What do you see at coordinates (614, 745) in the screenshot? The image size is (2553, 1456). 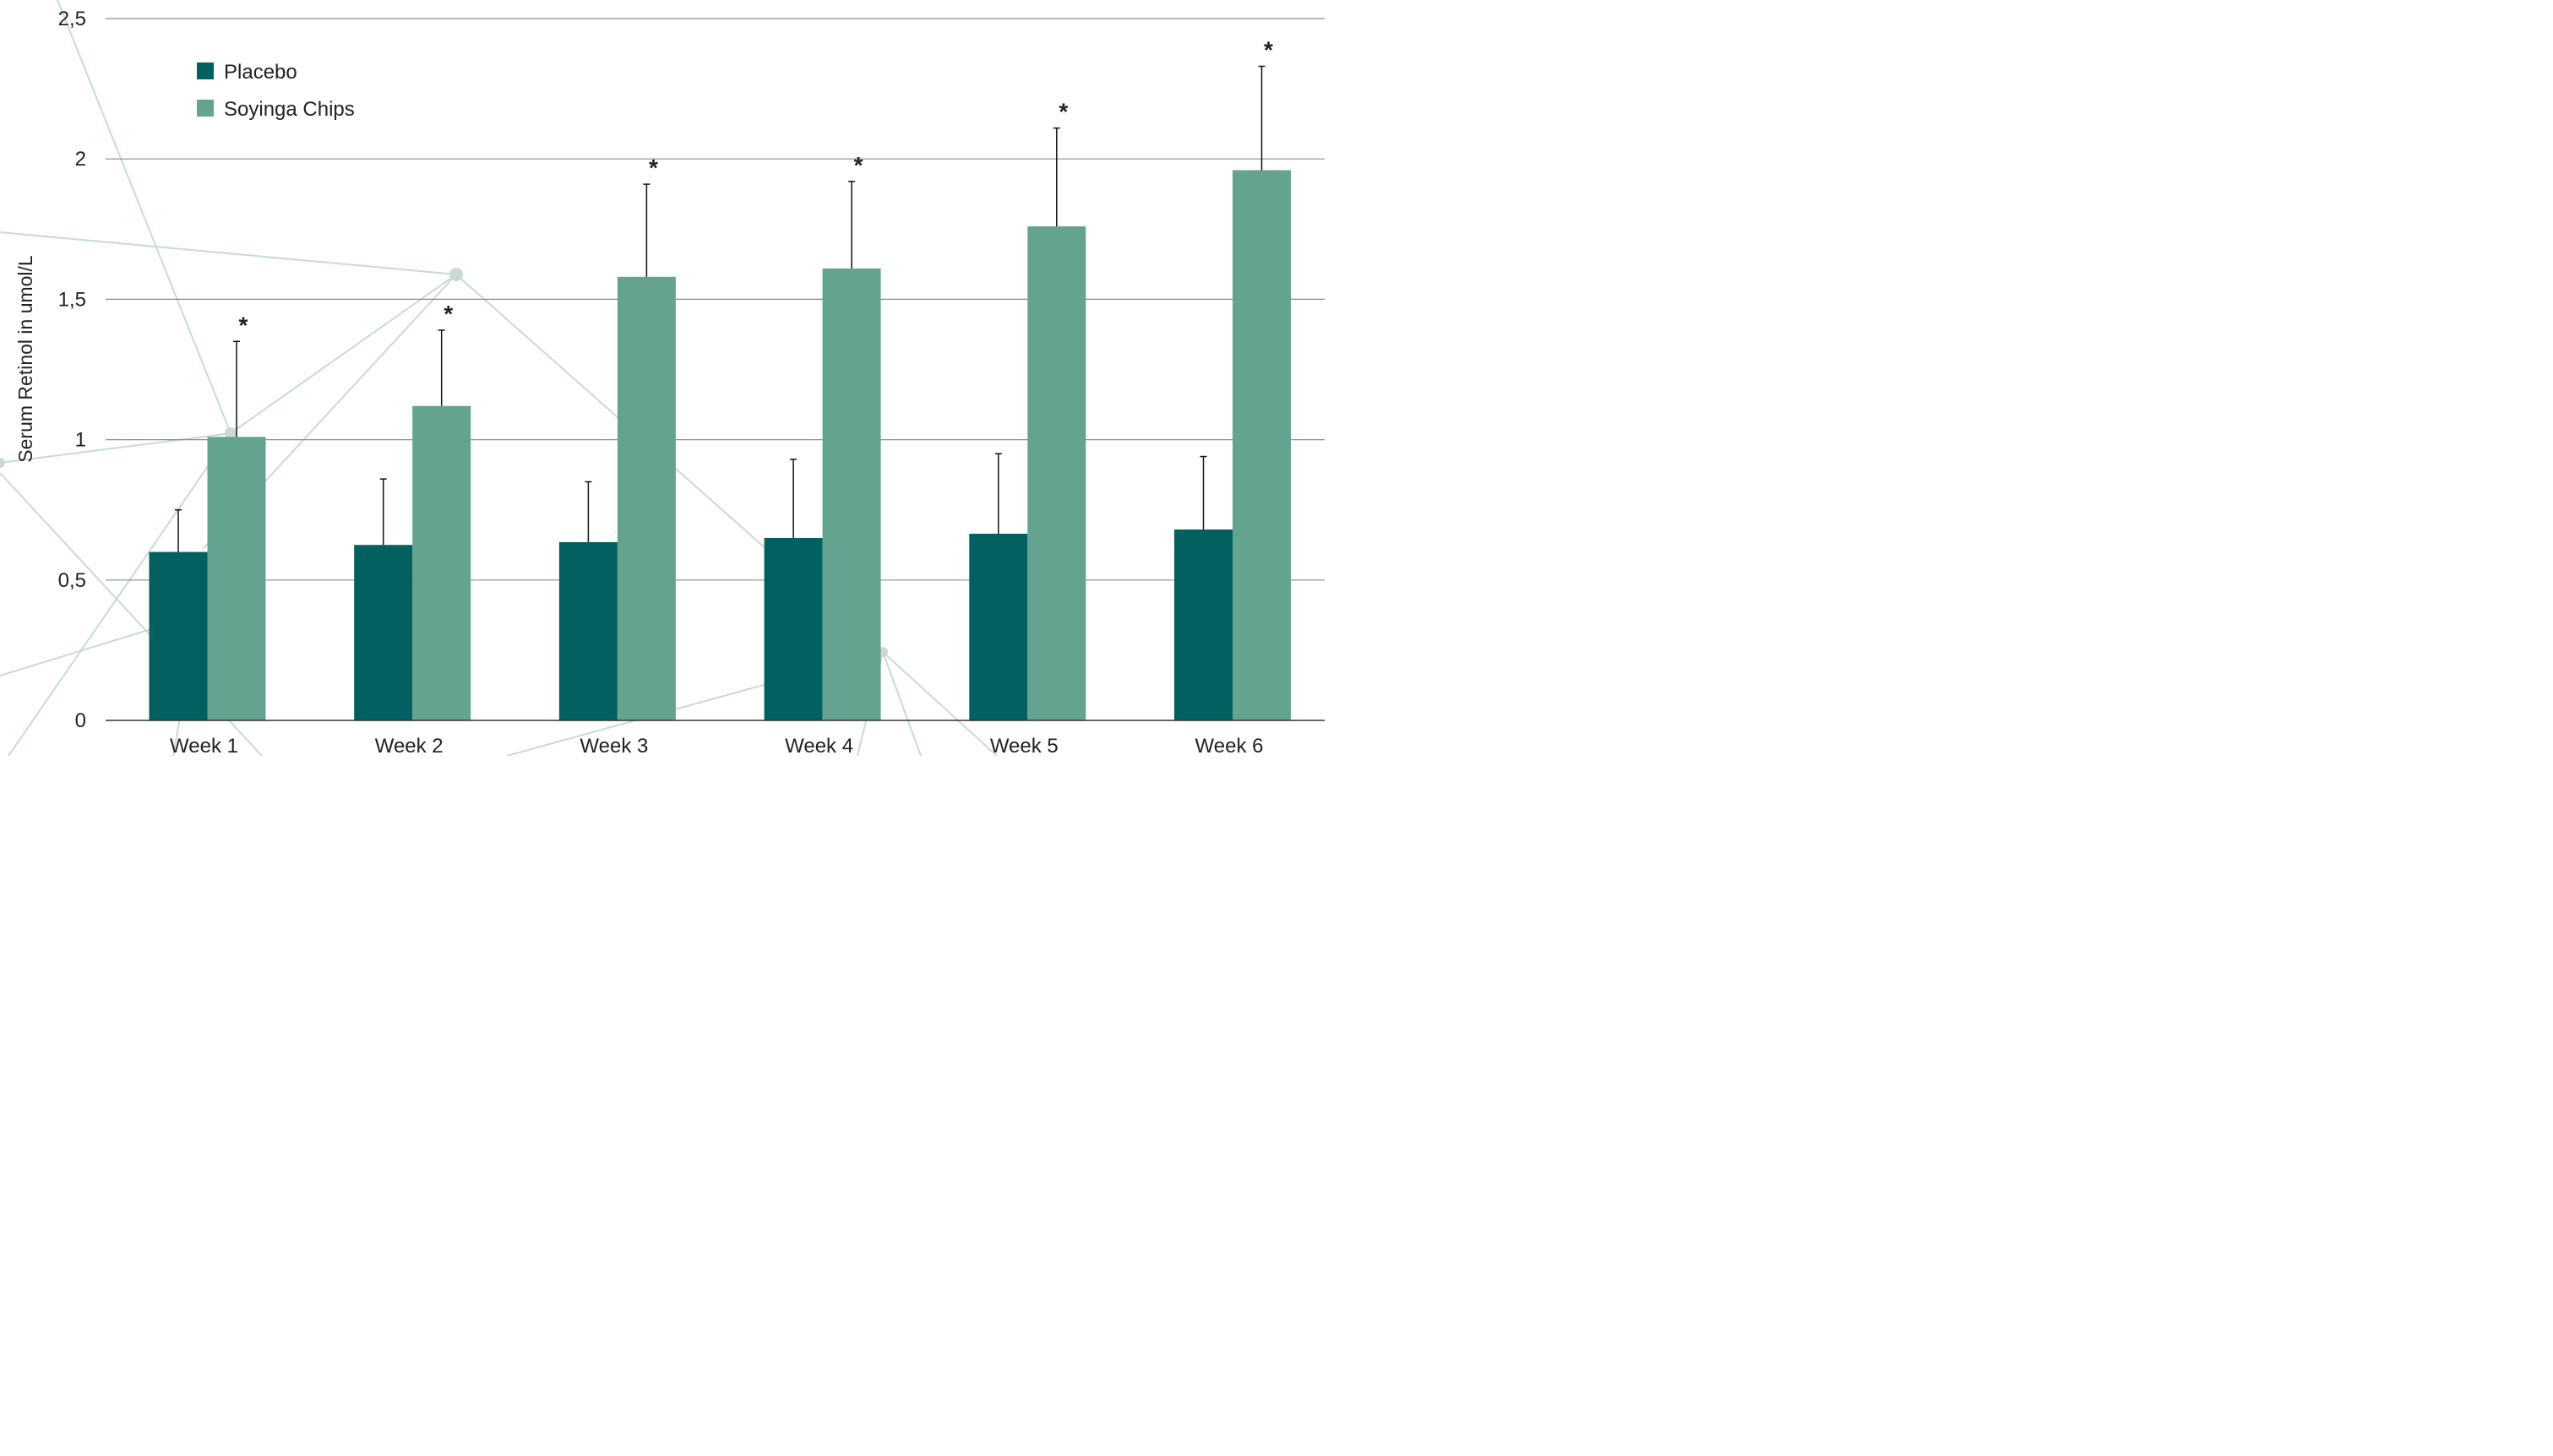 I see `x-category-label: Week 3` at bounding box center [614, 745].